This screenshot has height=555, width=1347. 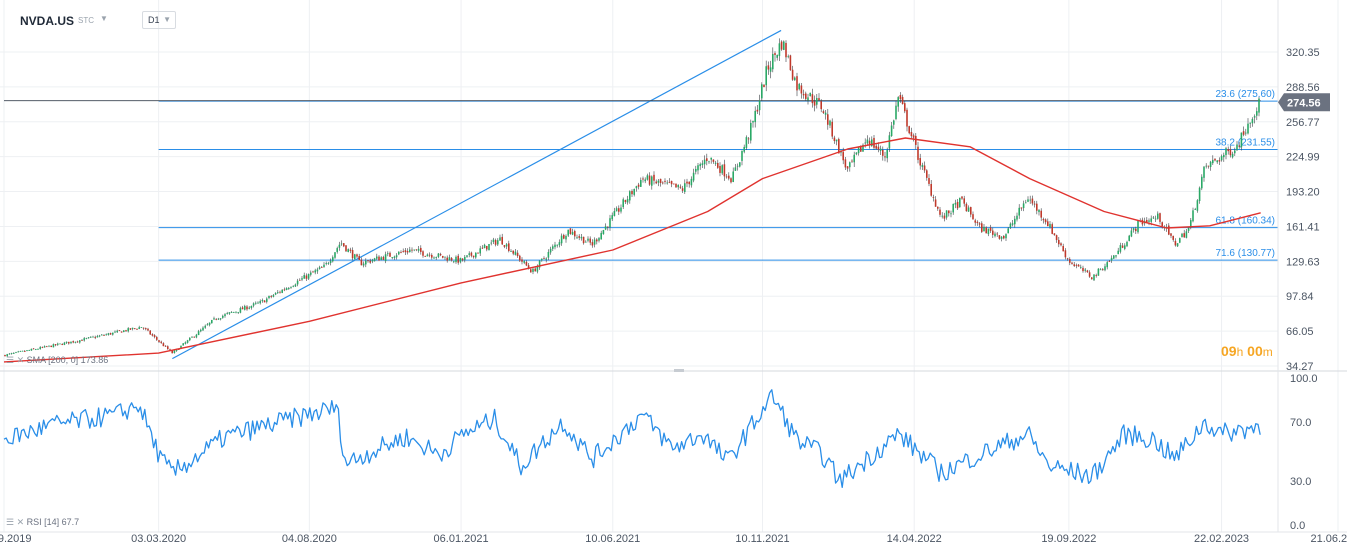 I want to click on rsi-tick-label: 70.0, so click(x=1300, y=423).